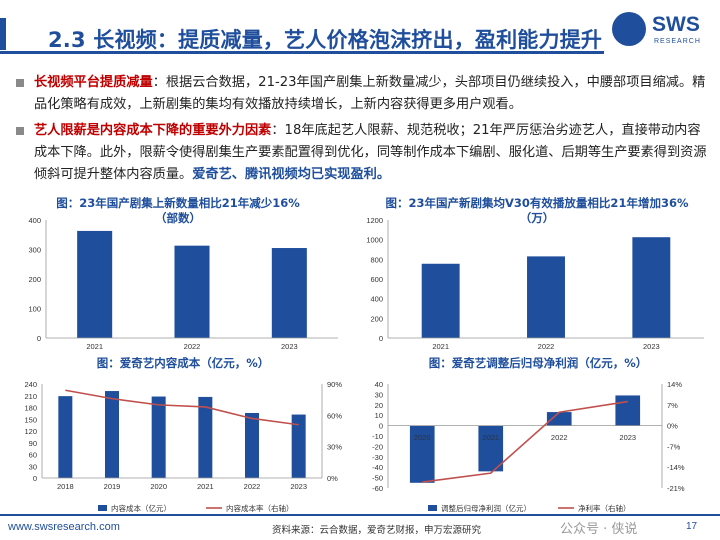 This screenshot has width=720, height=540. Describe the element at coordinates (153, 130) in the screenshot. I see `bullet-lead: 艺人限薪是内容成本下降的重要外力因素` at that location.